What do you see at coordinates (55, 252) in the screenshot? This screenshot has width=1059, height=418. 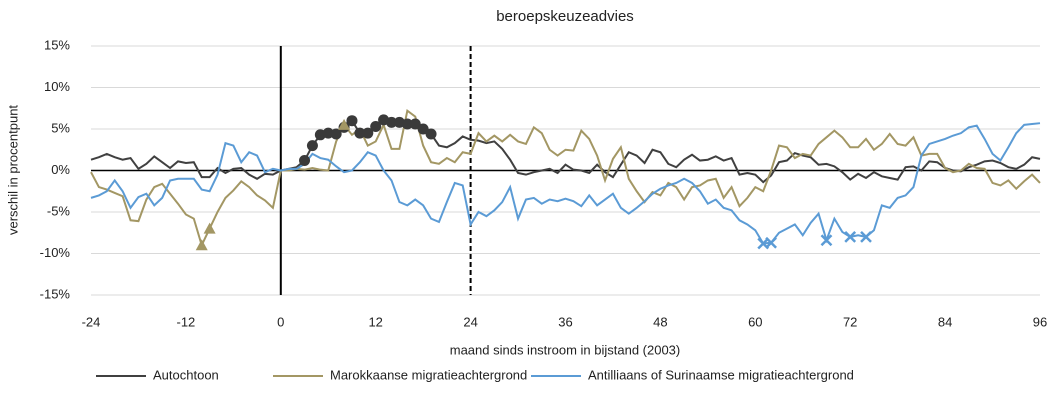 I see `y-tick-label: -10%` at bounding box center [55, 252].